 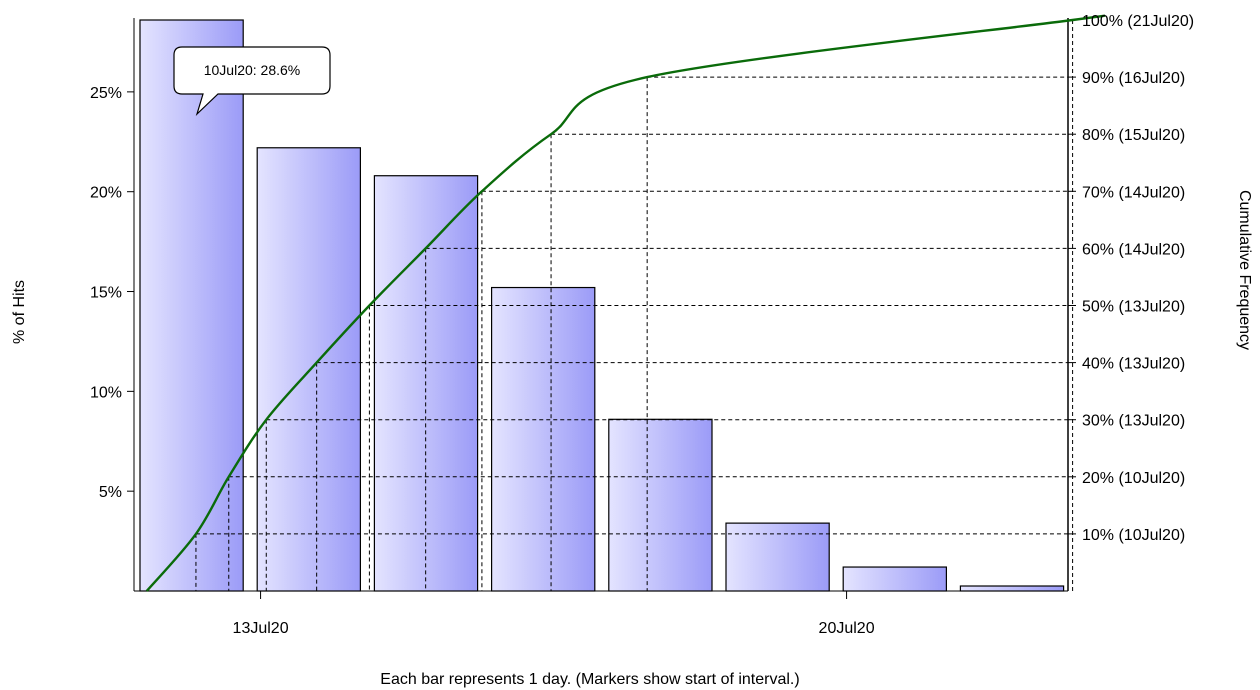 What do you see at coordinates (1244, 270) in the screenshot?
I see `y2-axis-title: Cumulative Frequency` at bounding box center [1244, 270].